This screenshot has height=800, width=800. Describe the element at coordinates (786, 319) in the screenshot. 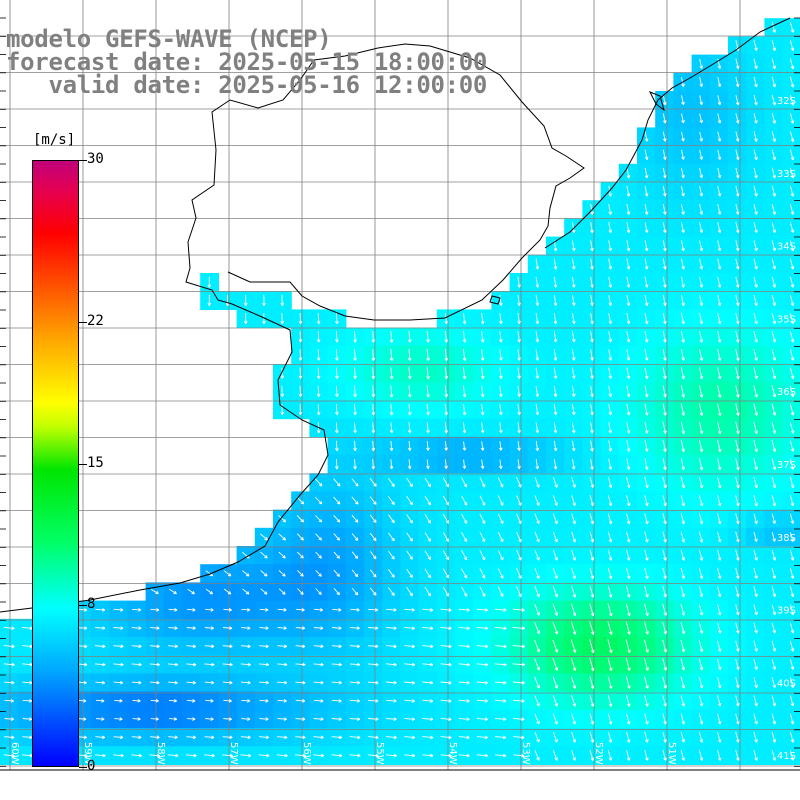

I see `lat-label: 35S` at that location.